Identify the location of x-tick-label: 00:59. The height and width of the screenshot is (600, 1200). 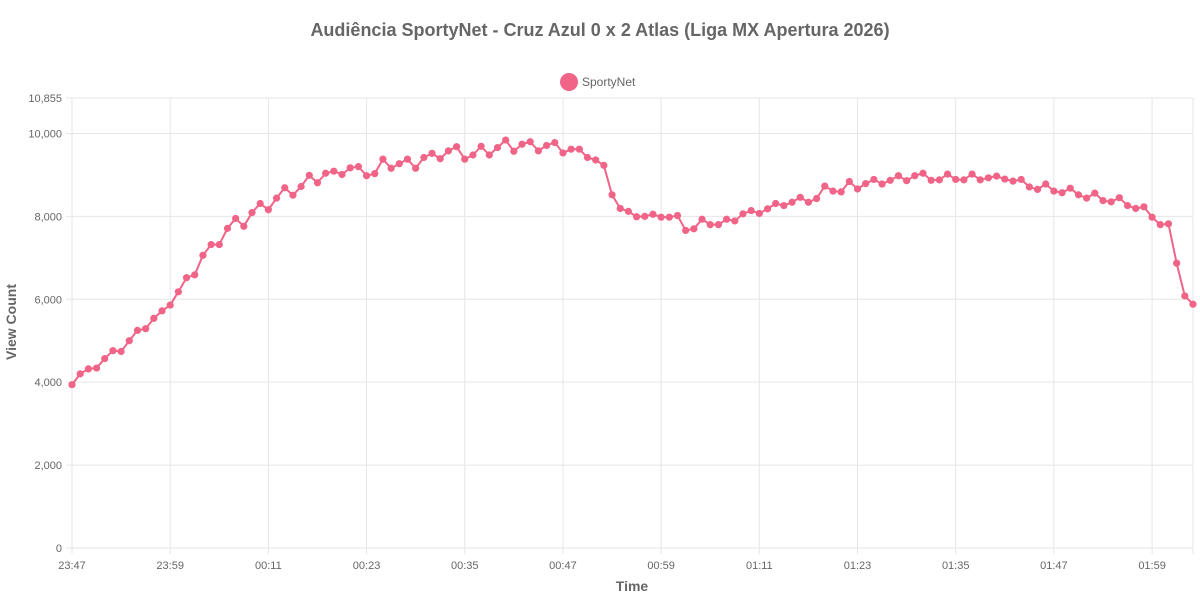
(661, 566).